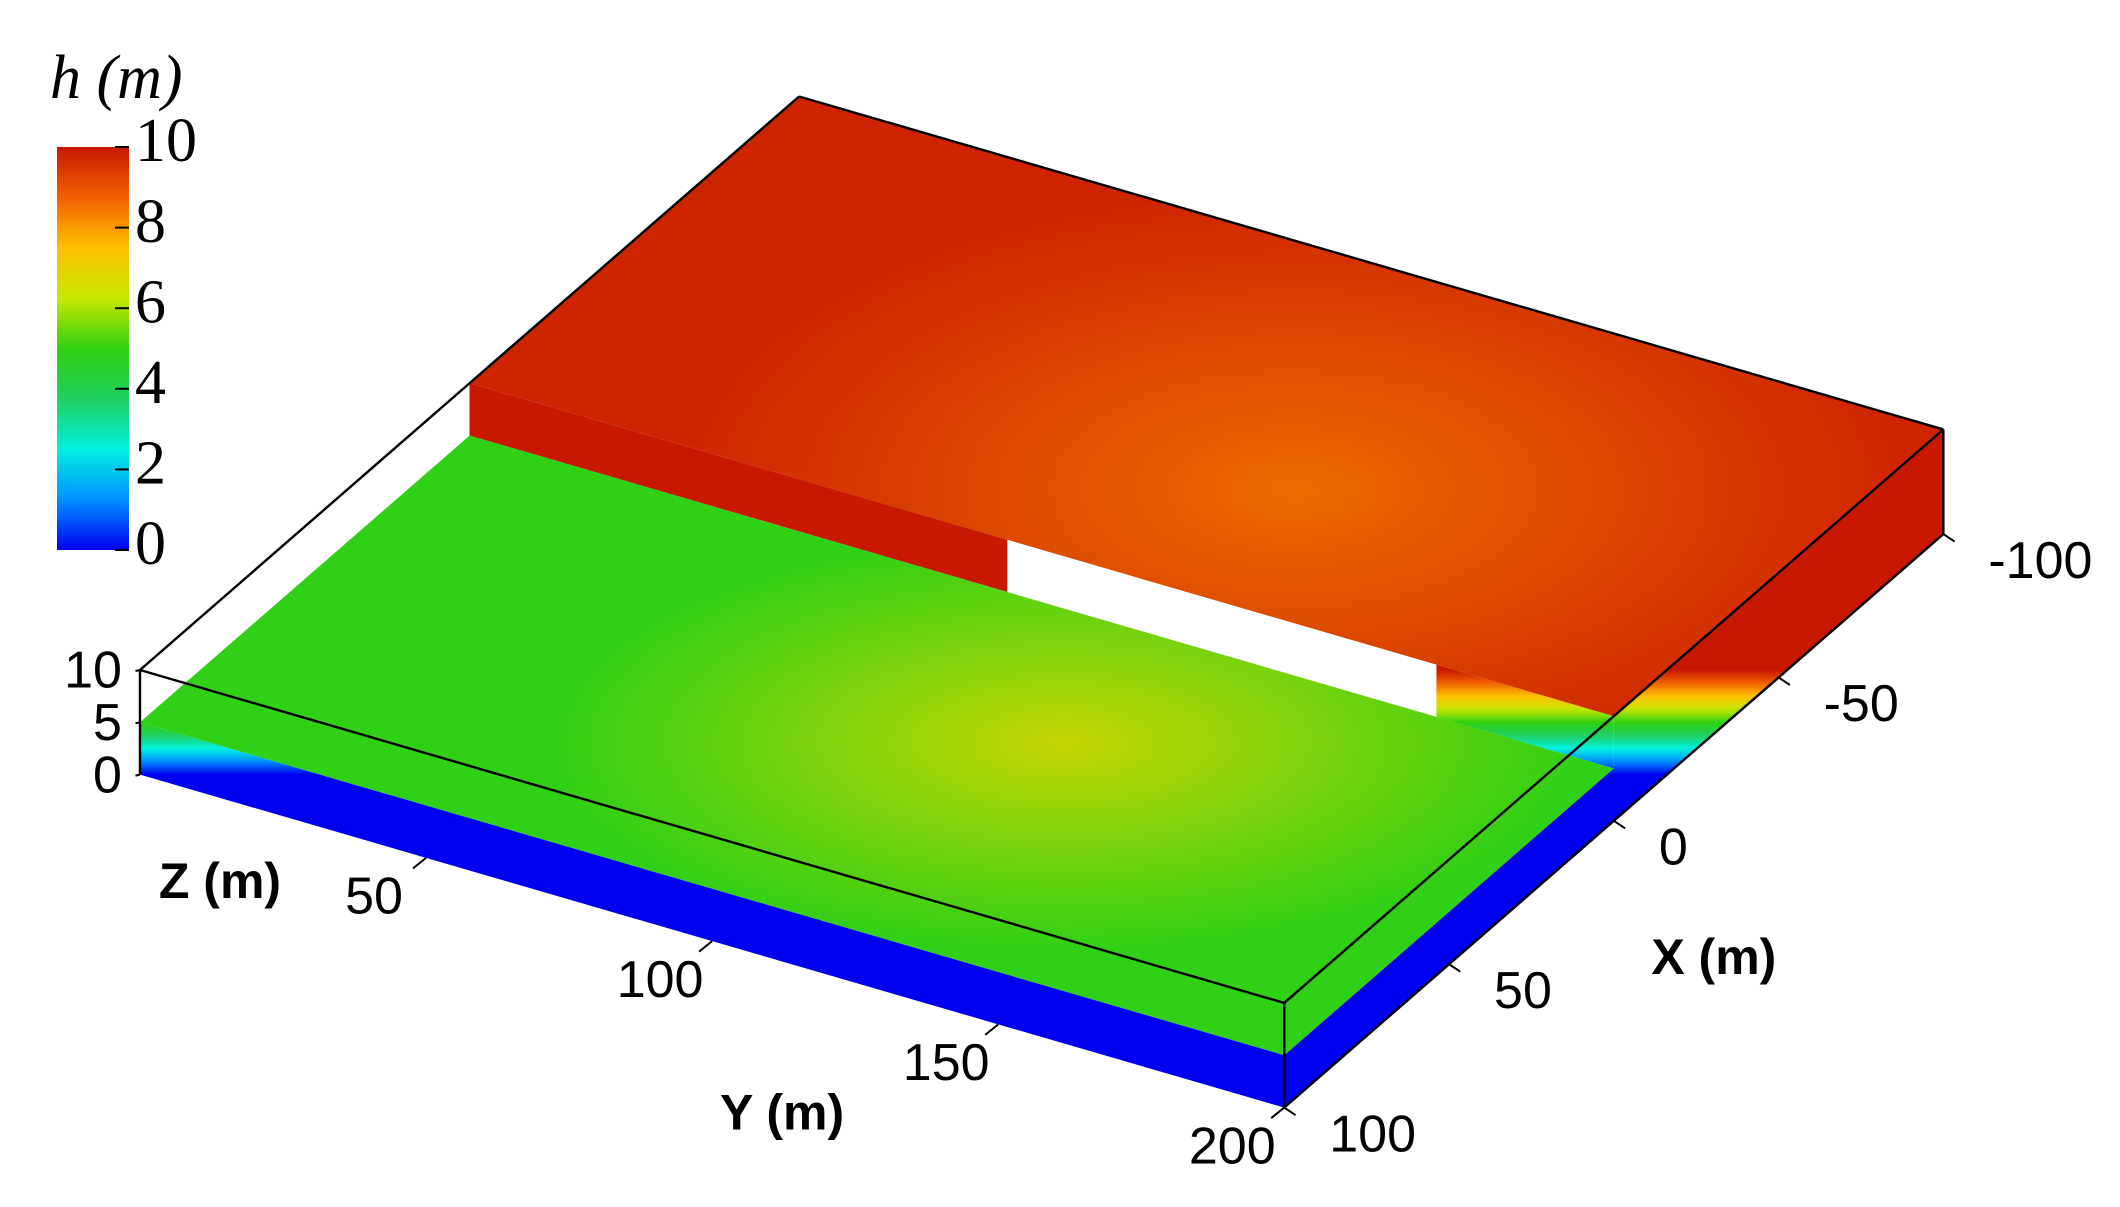 The height and width of the screenshot is (1207, 2120). What do you see at coordinates (166, 141) in the screenshot?
I see `colorbar-tick-label: 10` at bounding box center [166, 141].